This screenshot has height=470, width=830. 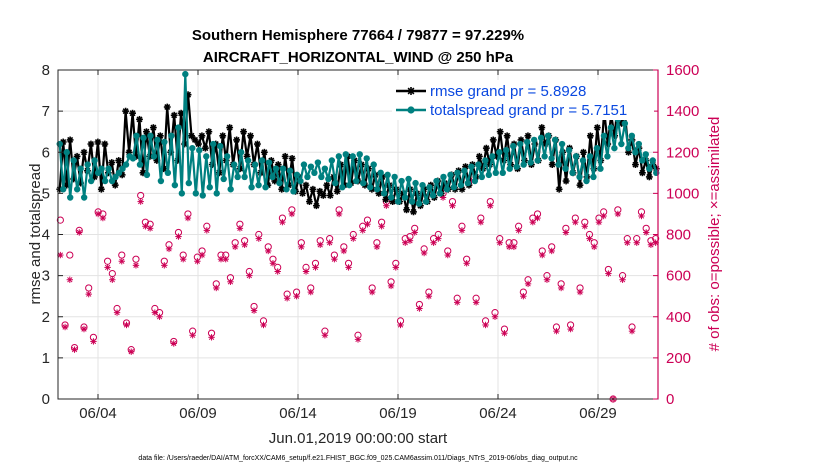 I want to click on y-right-tick-label: 600, so click(x=678, y=276).